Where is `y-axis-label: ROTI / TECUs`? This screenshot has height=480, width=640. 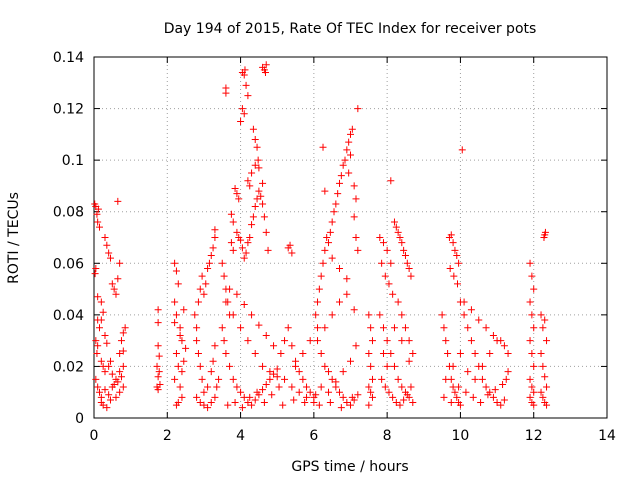
y-axis-label: ROTI / TECUs is located at coordinates (14, 238).